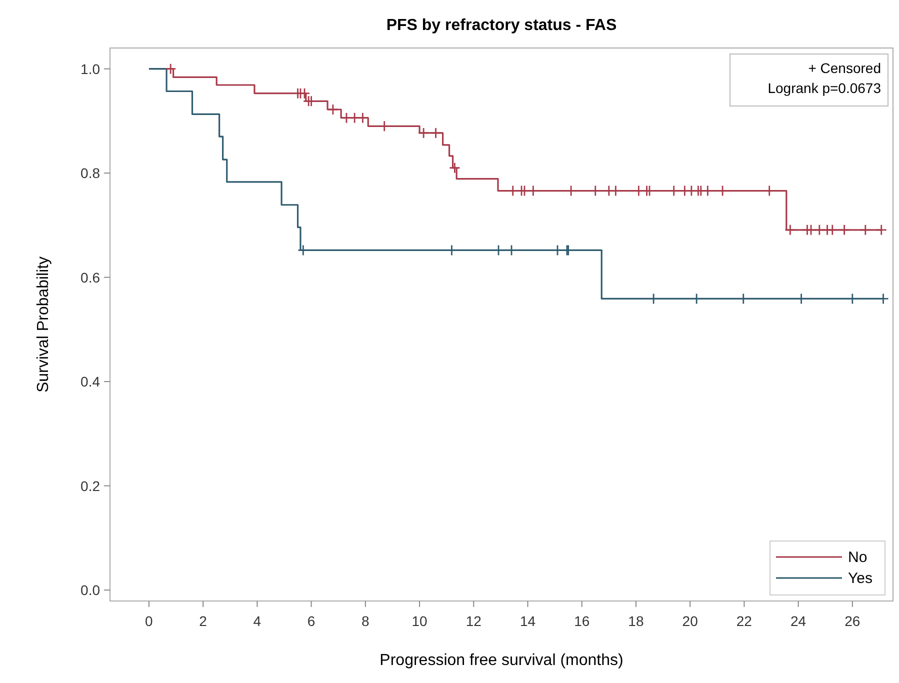  I want to click on y-tick-label: 0.6, so click(90, 277).